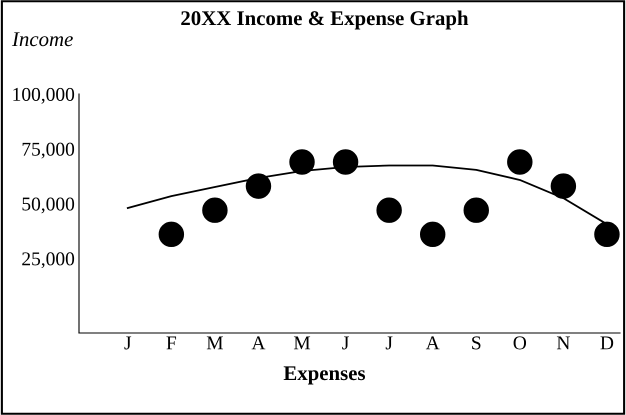 Image resolution: width=626 pixels, height=415 pixels. I want to click on chart-title: 20XX Income & Expense Graph, so click(324, 20).